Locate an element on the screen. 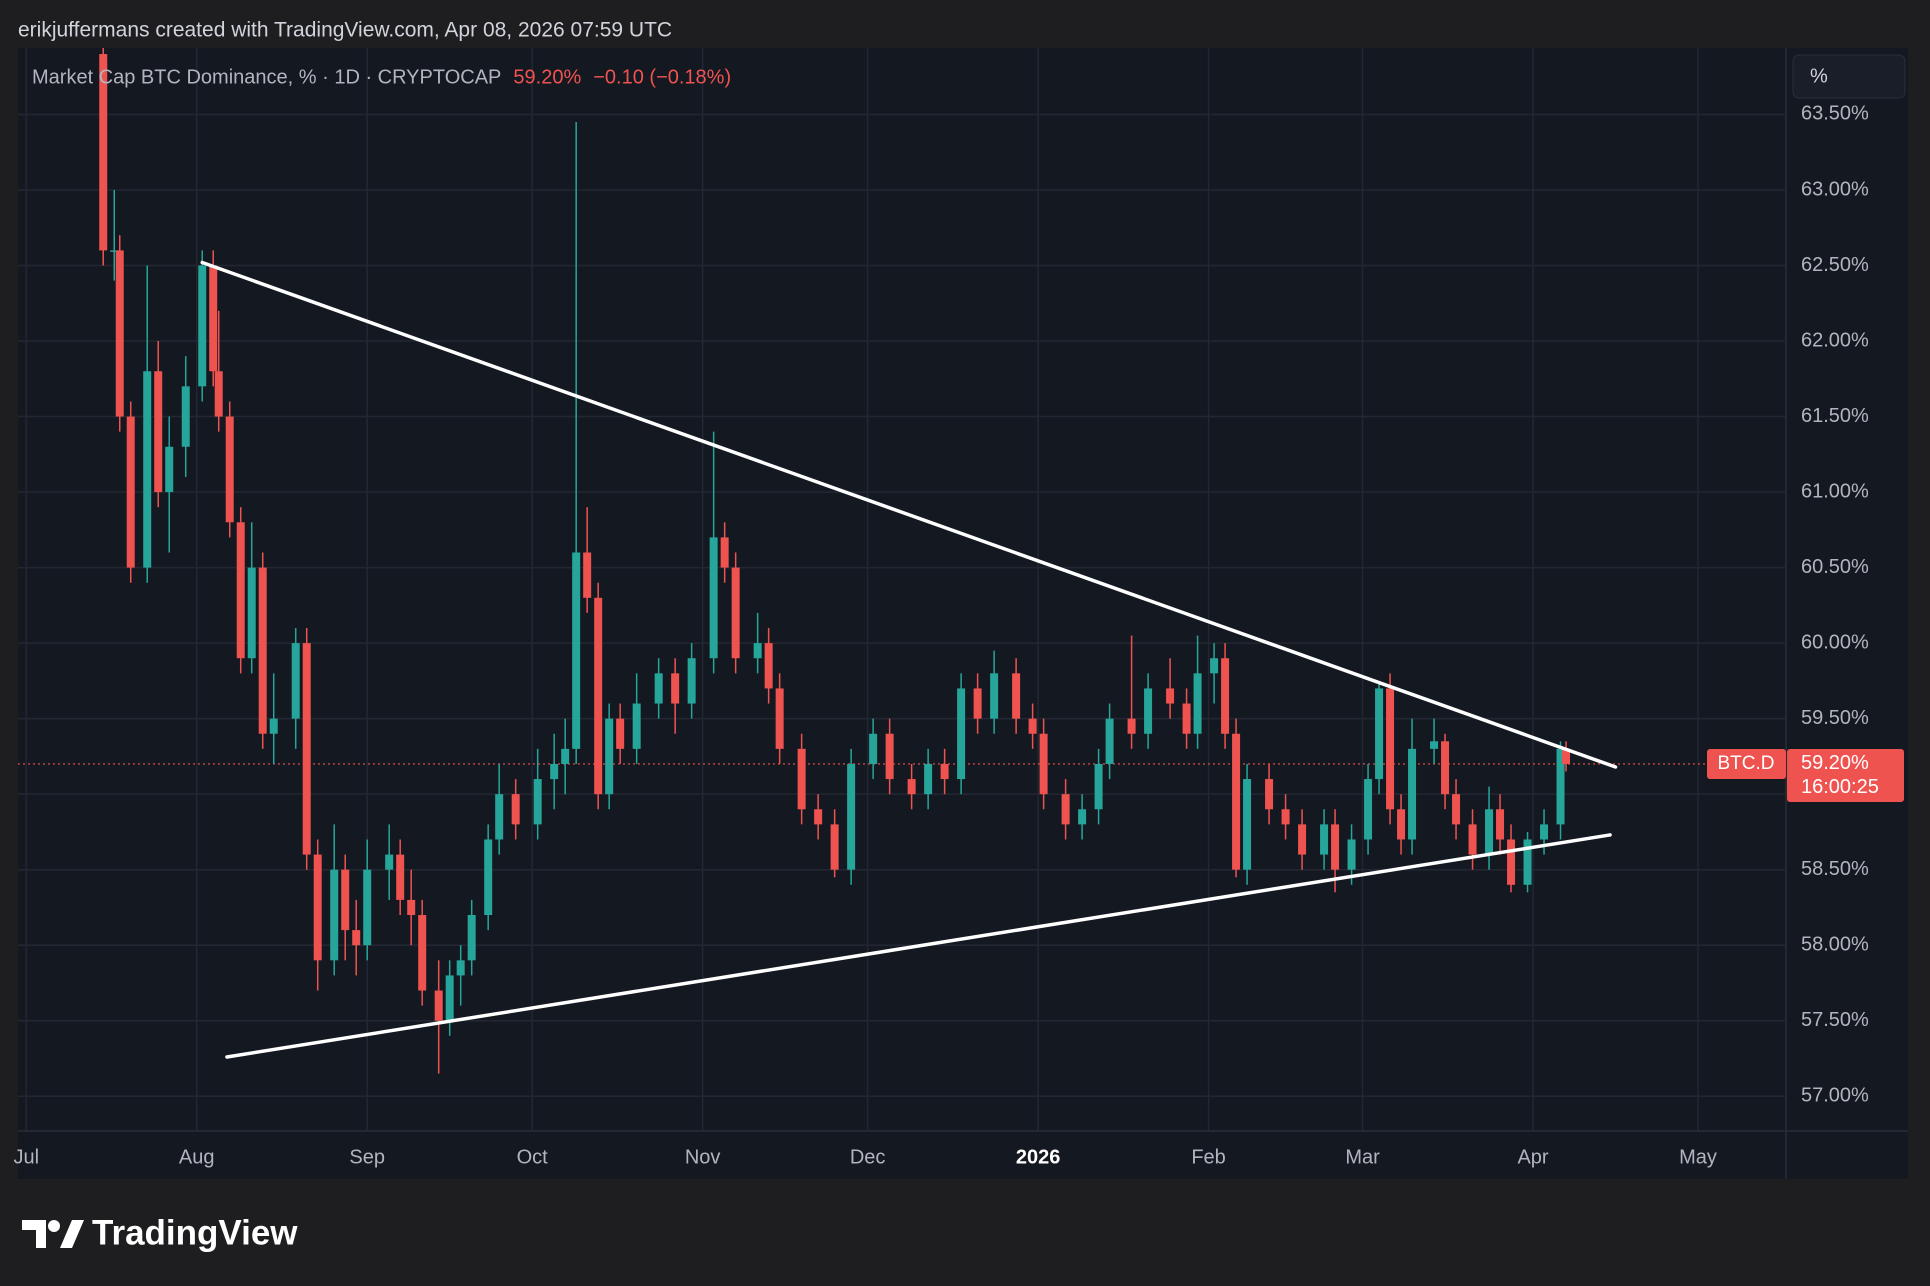 This screenshot has width=1930, height=1286. symbol-badge is located at coordinates (1746, 763).